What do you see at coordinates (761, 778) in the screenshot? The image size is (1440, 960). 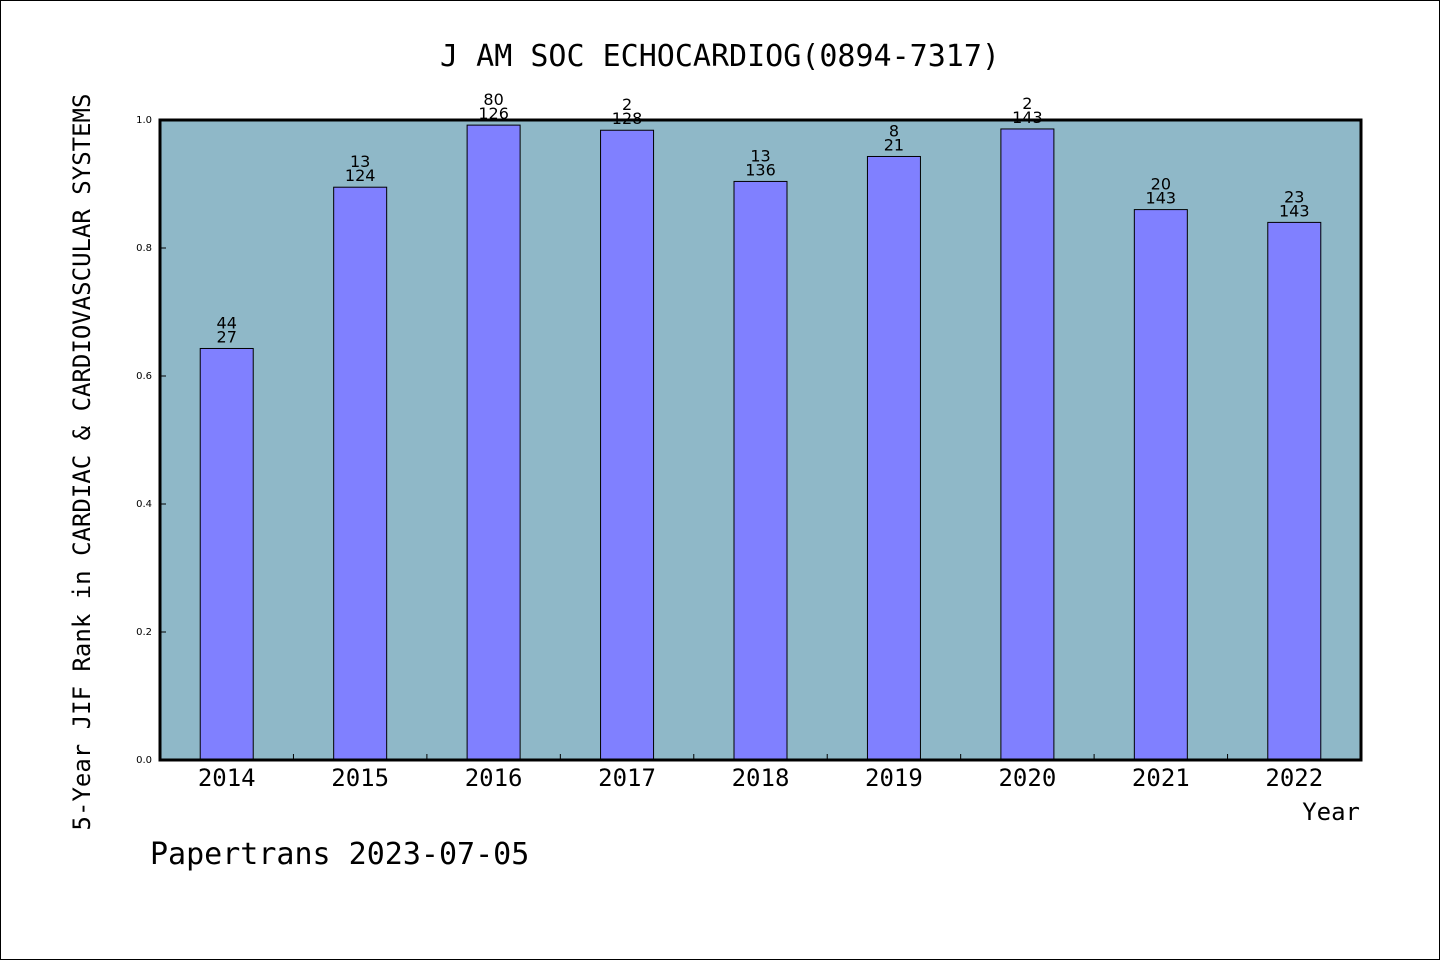 I see `x-tick-label-2018: 2018` at bounding box center [761, 778].